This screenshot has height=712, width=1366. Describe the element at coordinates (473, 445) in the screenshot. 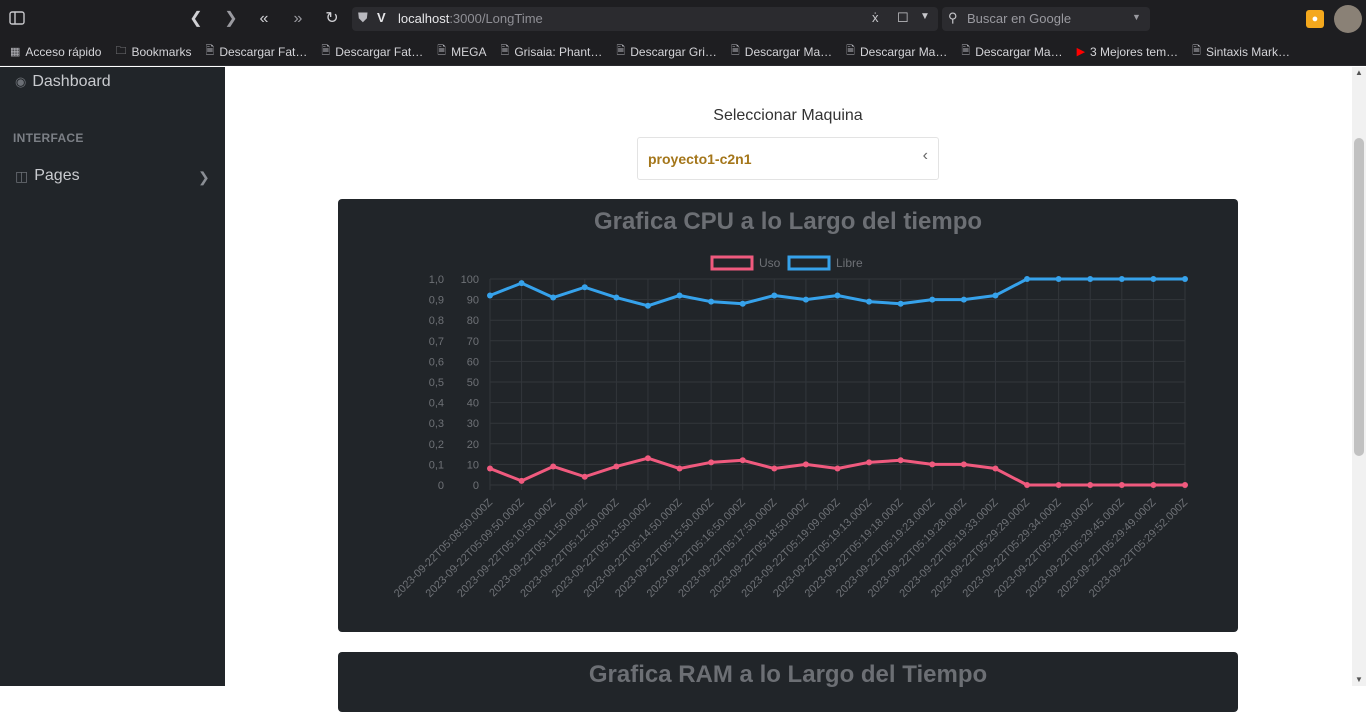

I see `y-right-tick-label: 20` at that location.